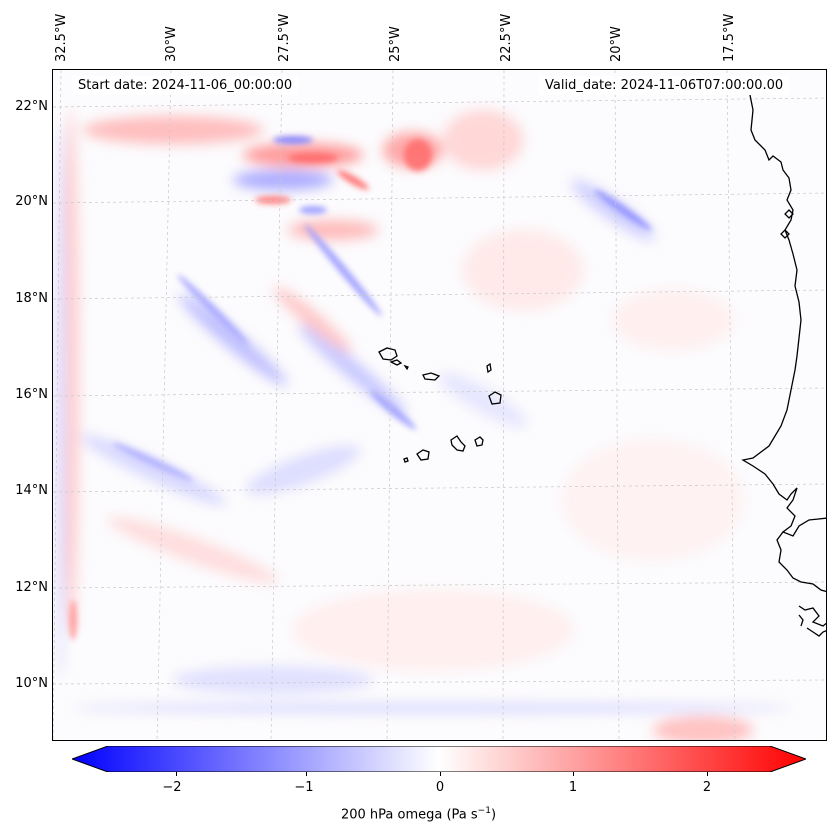 This screenshot has height=839, width=837. What do you see at coordinates (171, 44) in the screenshot?
I see `lon-label-30w: 30°W` at bounding box center [171, 44].